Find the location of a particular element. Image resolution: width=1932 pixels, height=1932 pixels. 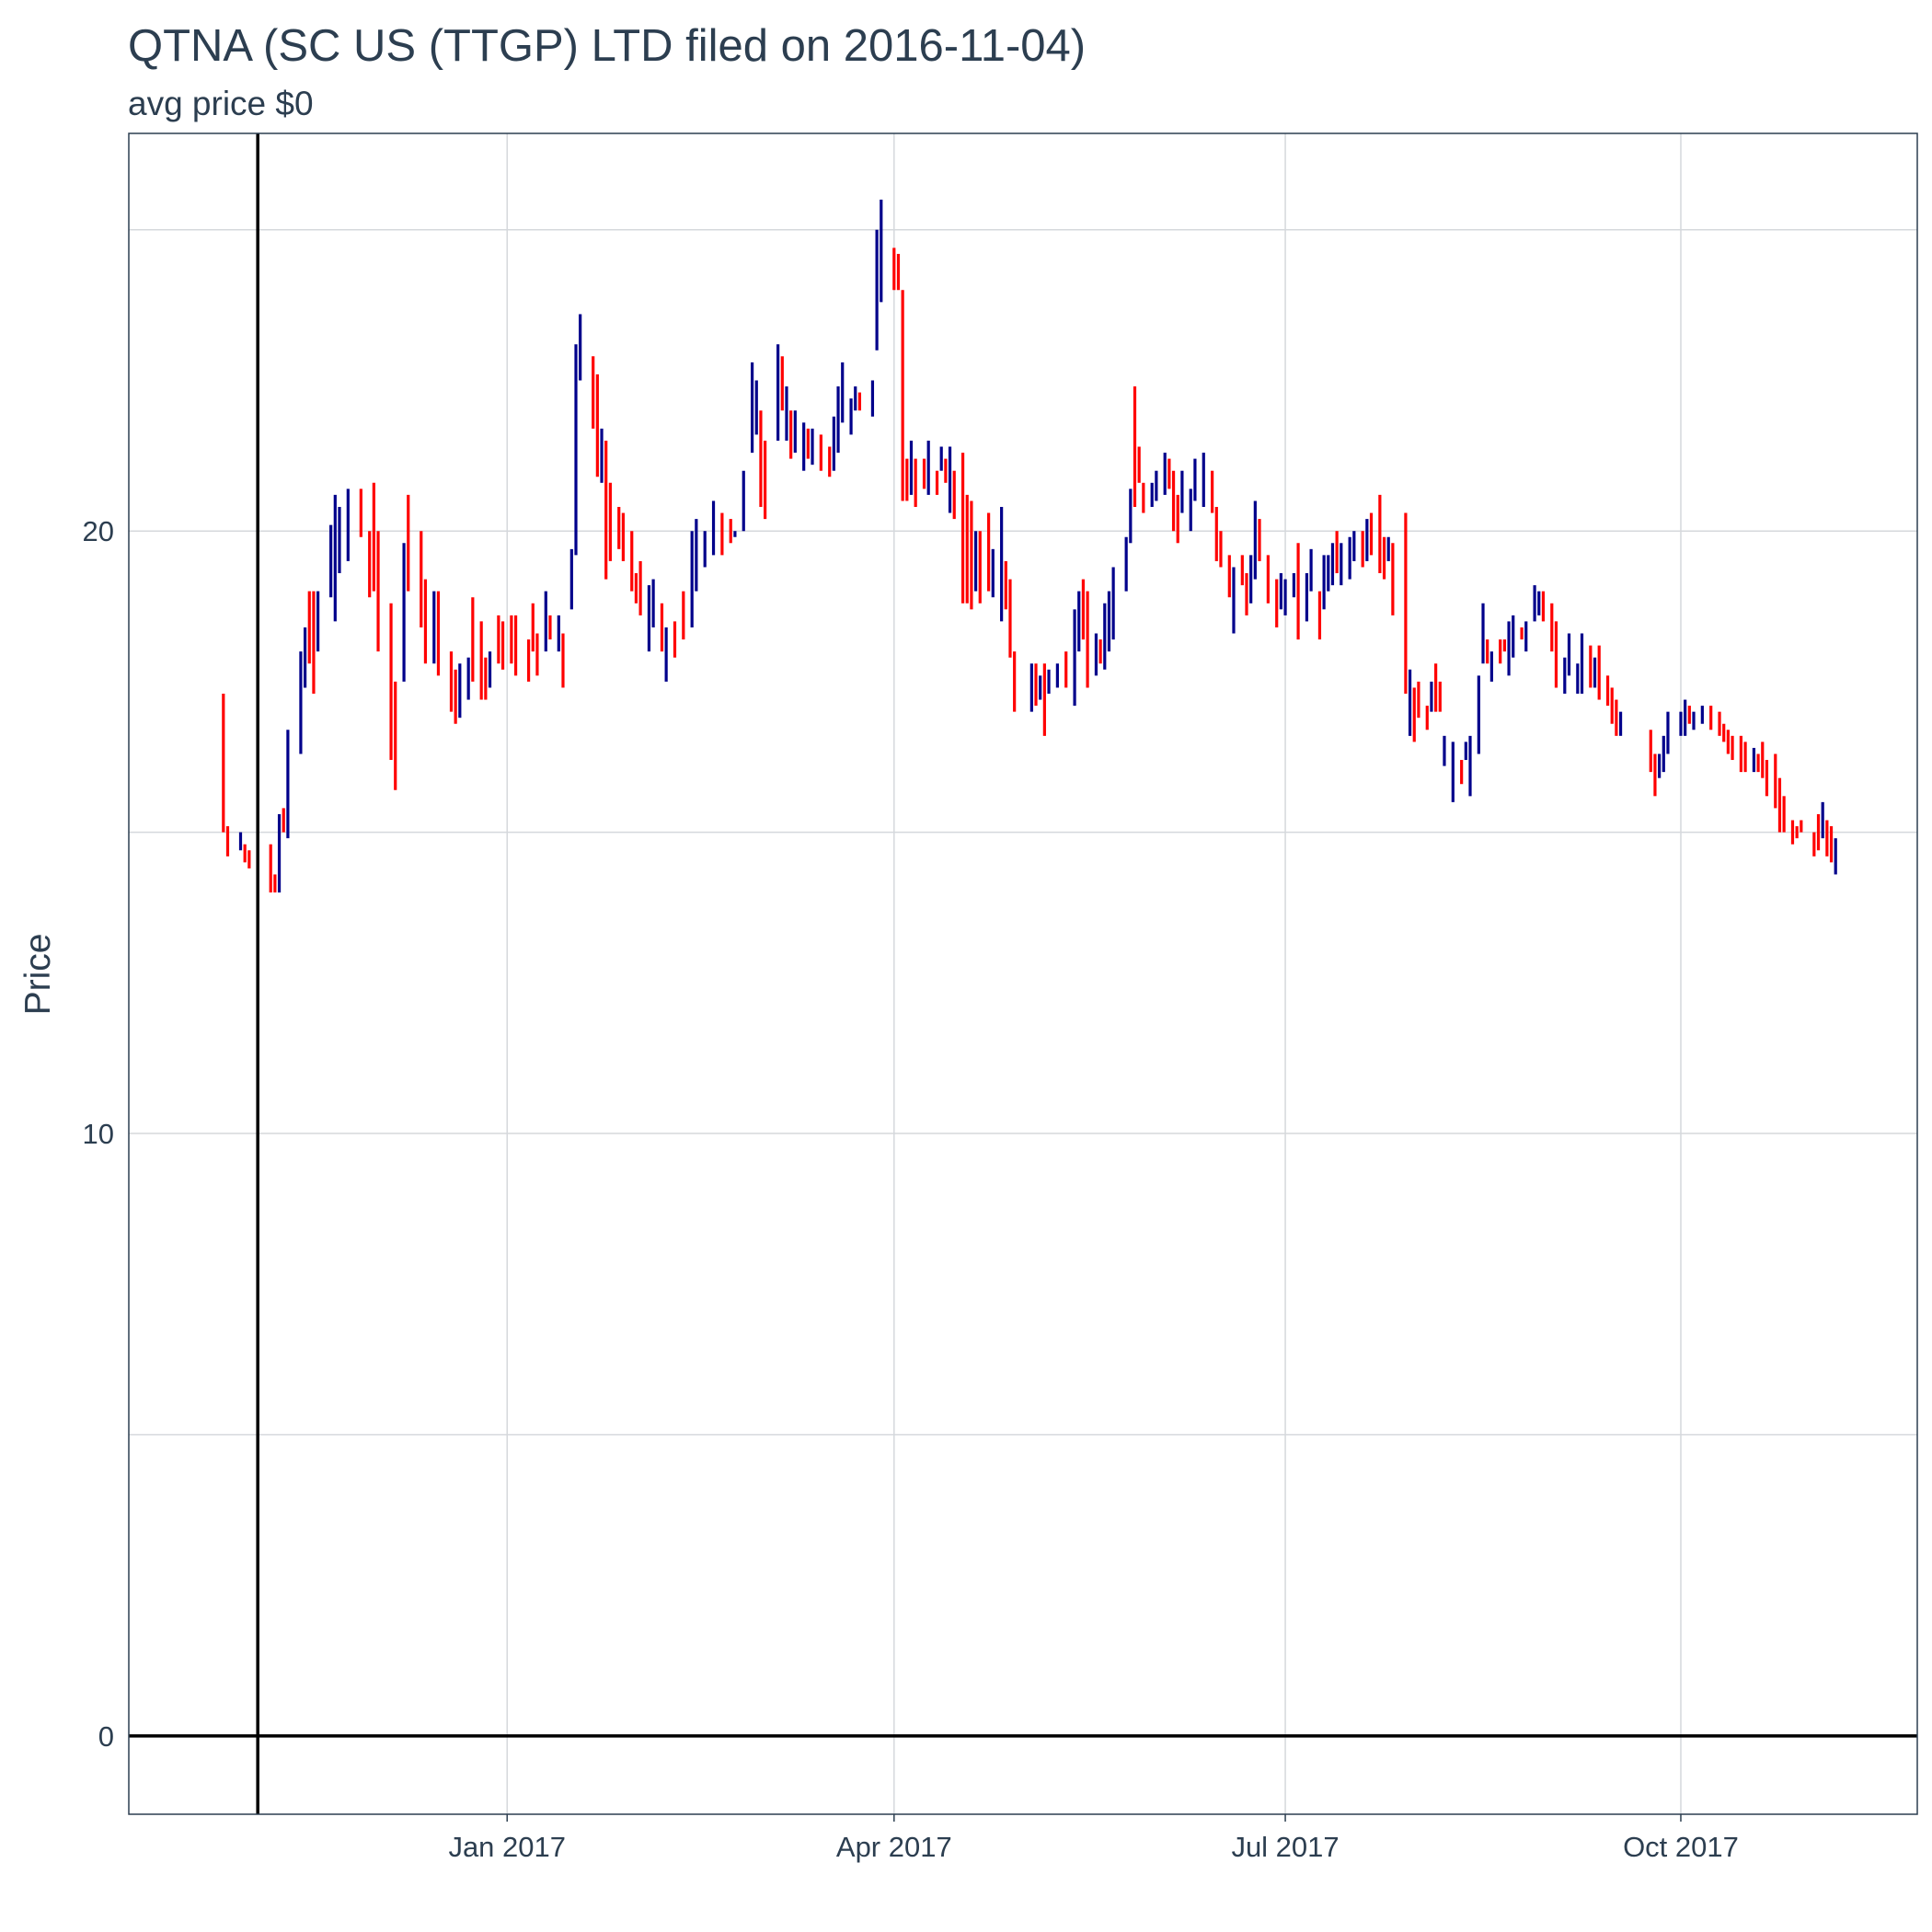

y-tick-label: 10 is located at coordinates (98, 1134).